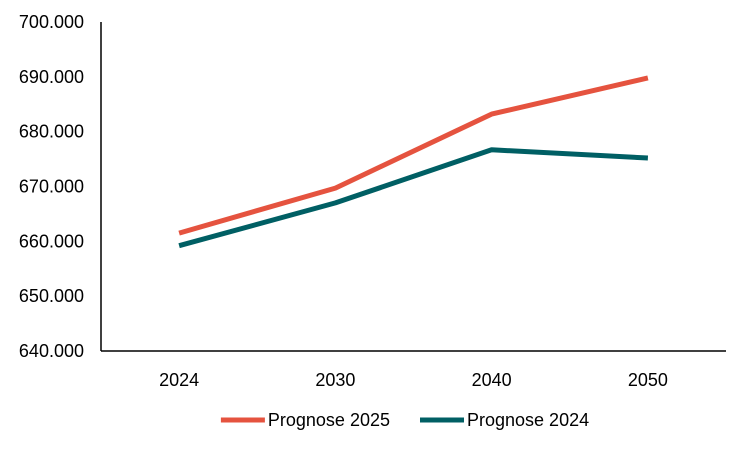 The width and height of the screenshot is (750, 450). What do you see at coordinates (413, 380) in the screenshot?
I see `x-axis-tick-labels: 2024 2030 2040 2050` at bounding box center [413, 380].